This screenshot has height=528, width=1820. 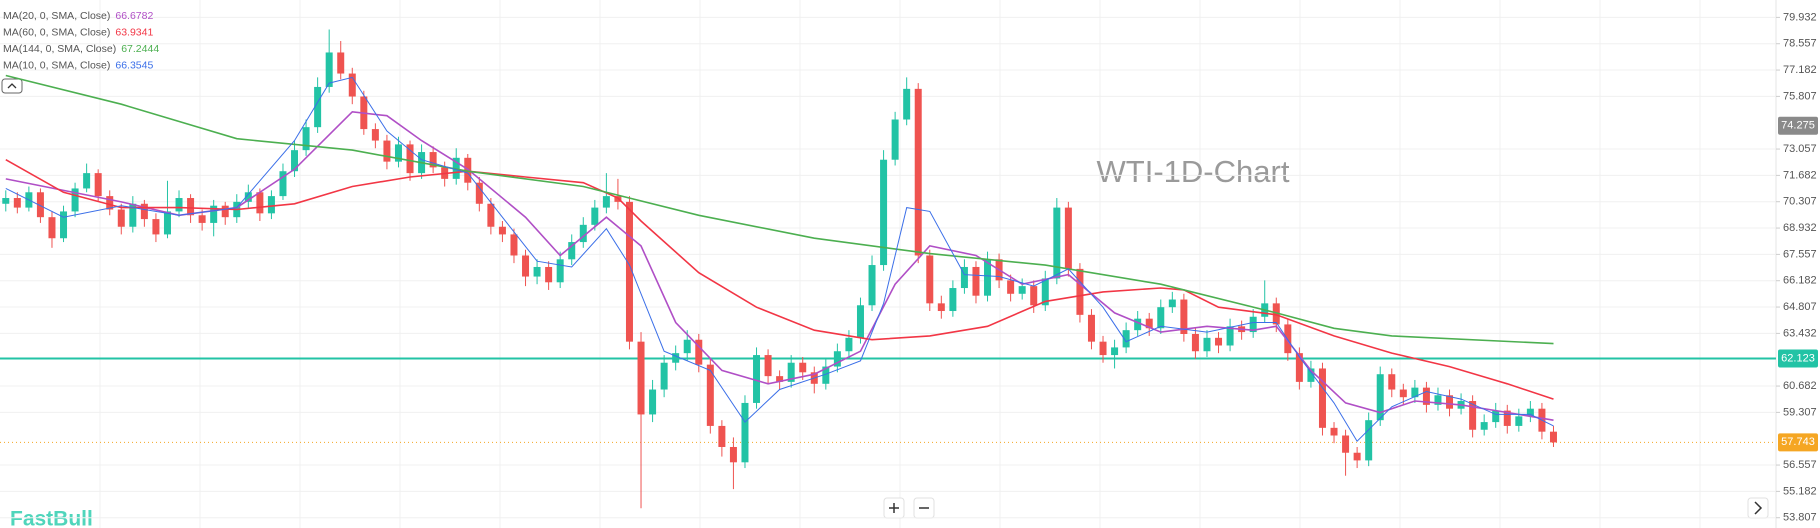 What do you see at coordinates (1800, 333) in the screenshot?
I see `y-tick-label: 63.432` at bounding box center [1800, 333].